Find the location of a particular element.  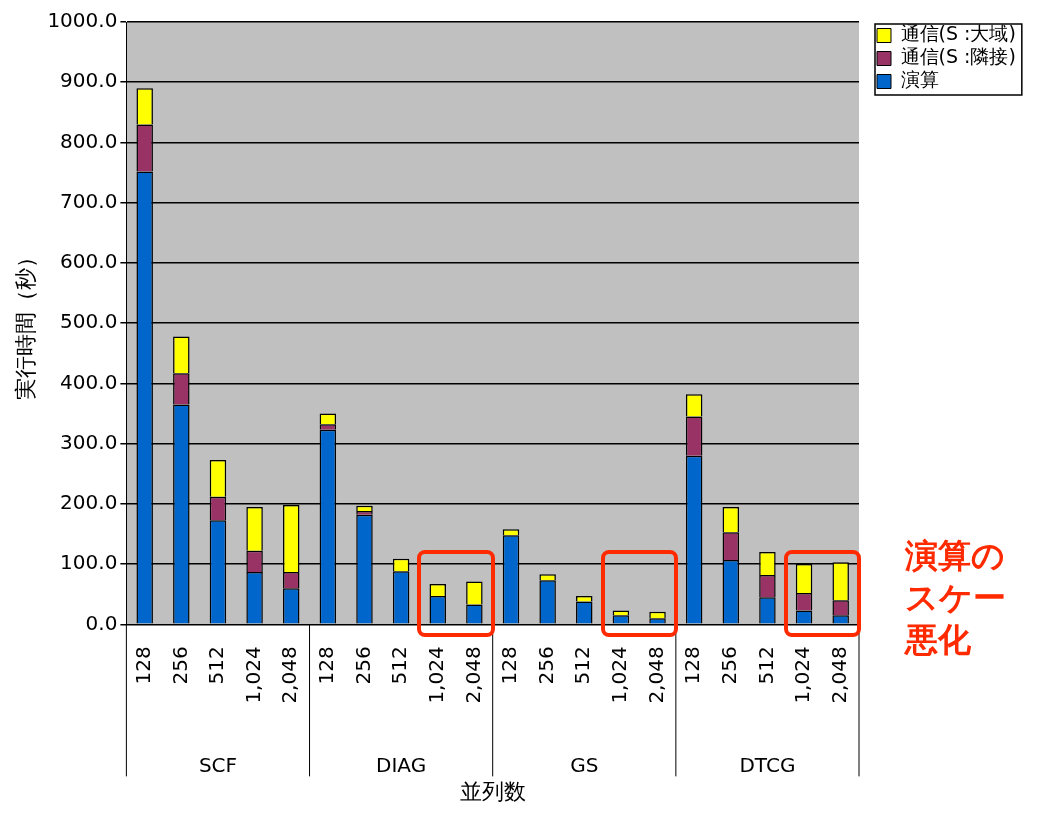

text: DTCG is located at coordinates (767, 765).